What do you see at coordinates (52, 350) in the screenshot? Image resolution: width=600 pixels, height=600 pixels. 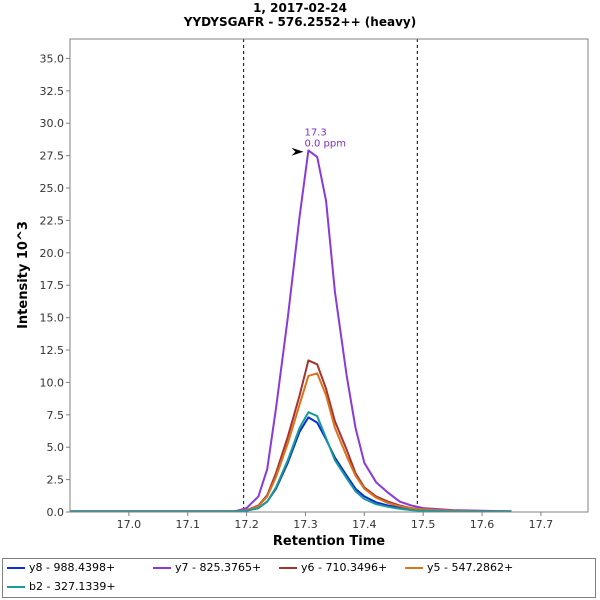 I see `y-tick-label: 12.5` at bounding box center [52, 350].